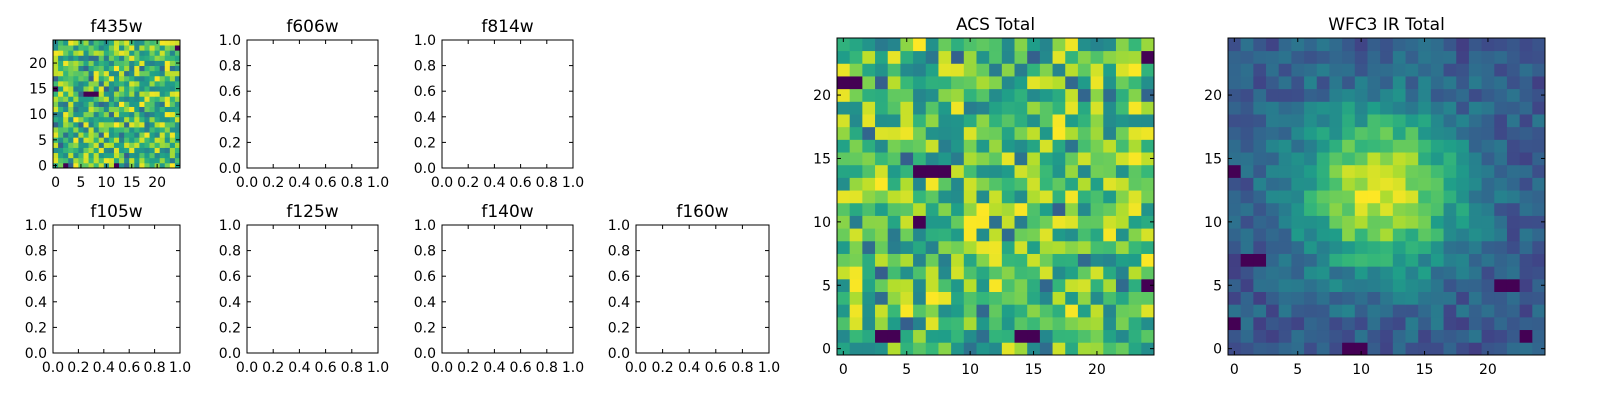 The width and height of the screenshot is (1600, 400). Describe the element at coordinates (42, 141) in the screenshot. I see `y-tick-label: 5` at that location.